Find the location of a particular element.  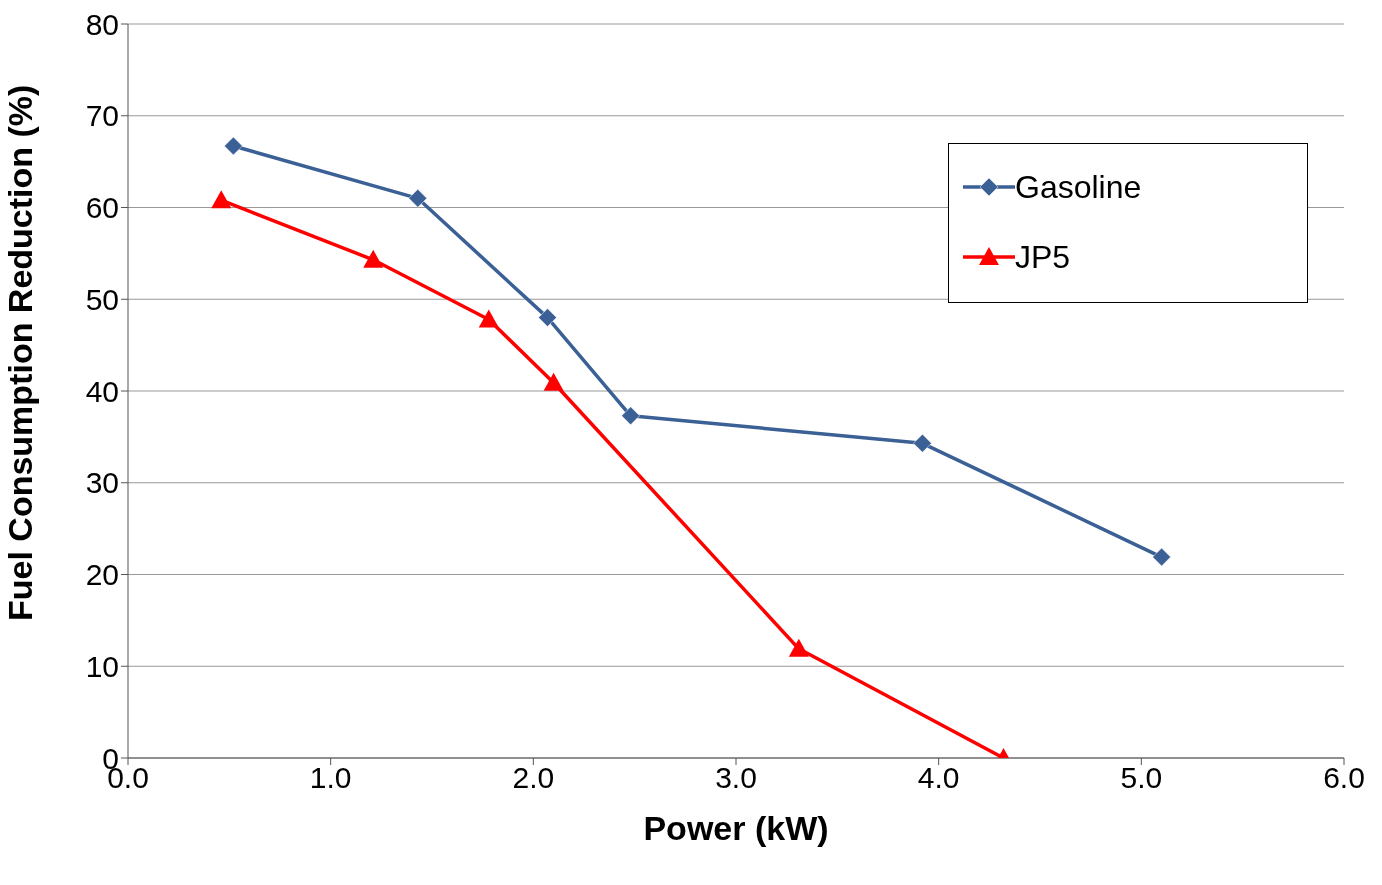

y-tick-label: 30 is located at coordinates (102, 483).